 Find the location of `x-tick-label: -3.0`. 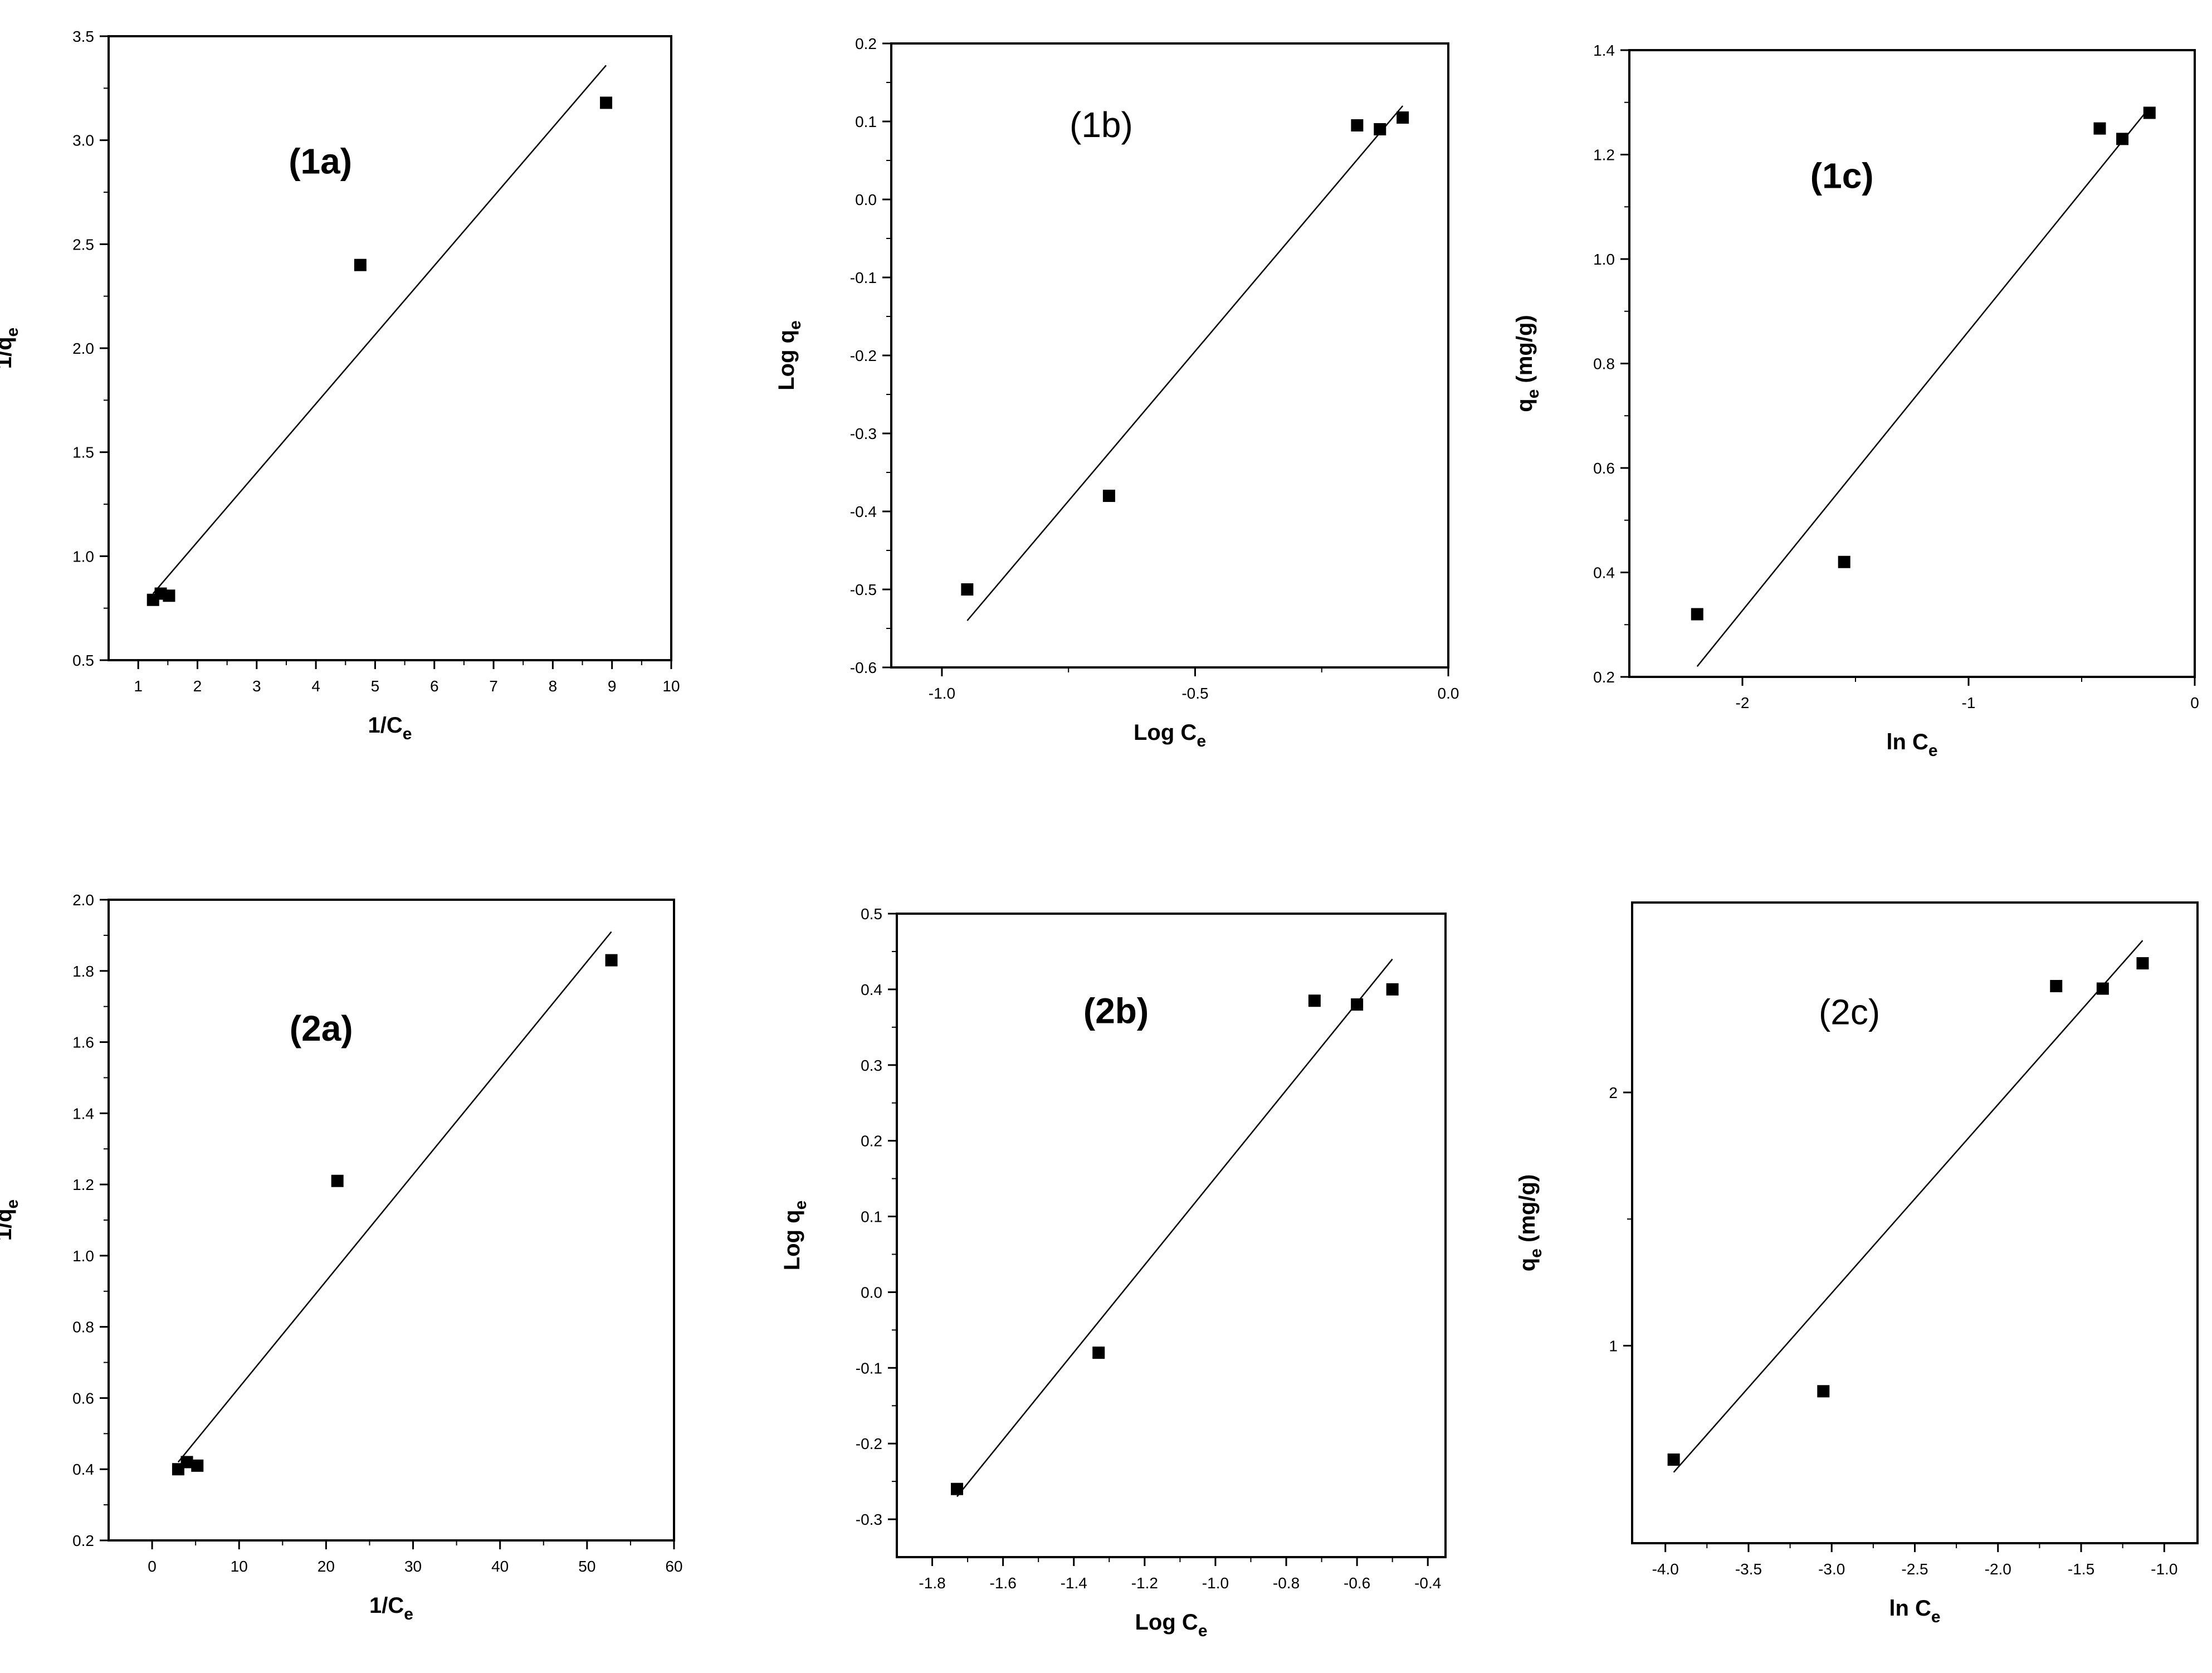

x-tick-label: -3.0 is located at coordinates (1831, 1569).